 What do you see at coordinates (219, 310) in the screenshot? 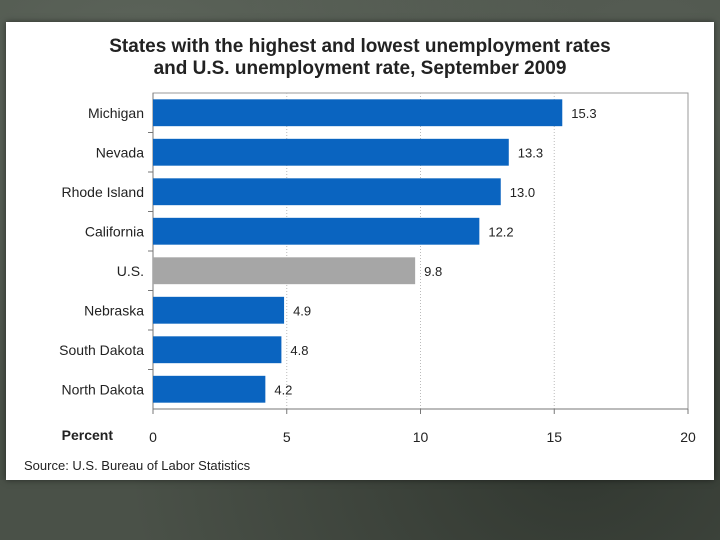
I see `bar-nebraska` at bounding box center [219, 310].